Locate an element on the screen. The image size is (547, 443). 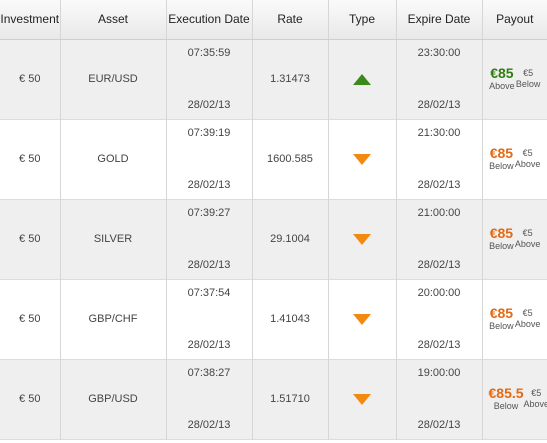
execution-date-cell: 07:39:27 28/02/13 is located at coordinates (209, 239).